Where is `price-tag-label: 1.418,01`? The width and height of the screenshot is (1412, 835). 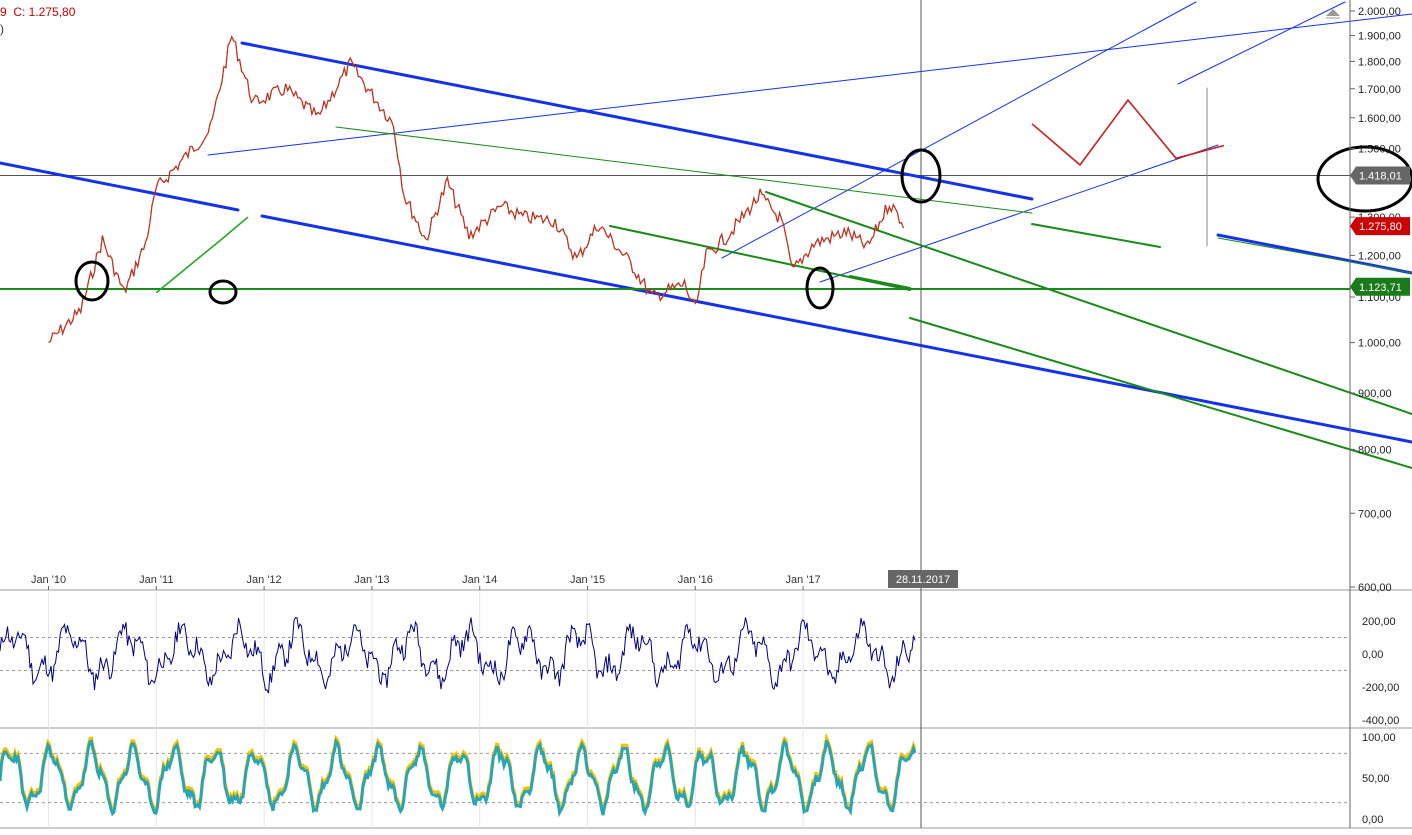
price-tag-label: 1.418,01 is located at coordinates (1380, 177).